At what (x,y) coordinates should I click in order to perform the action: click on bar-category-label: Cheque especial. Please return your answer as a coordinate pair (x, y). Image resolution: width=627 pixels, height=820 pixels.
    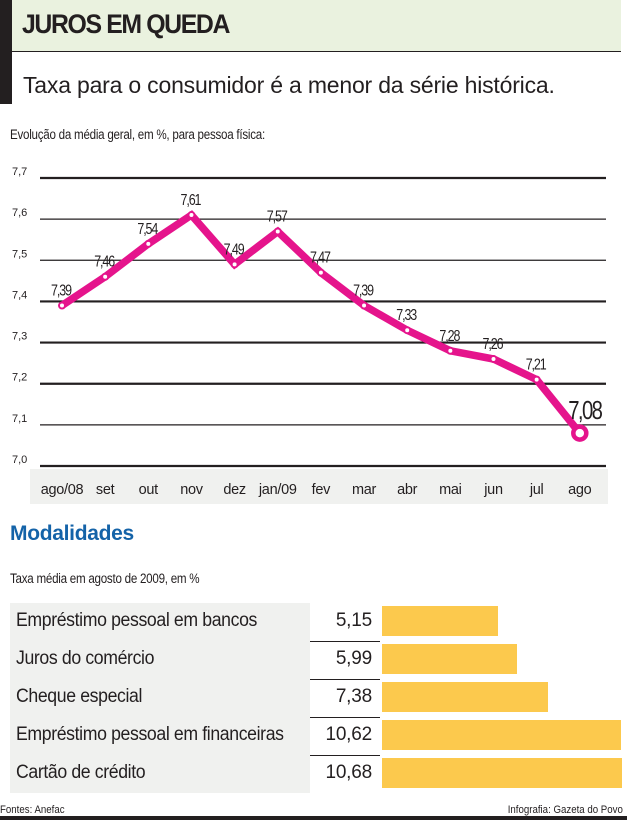
    Looking at the image, I should click on (79, 696).